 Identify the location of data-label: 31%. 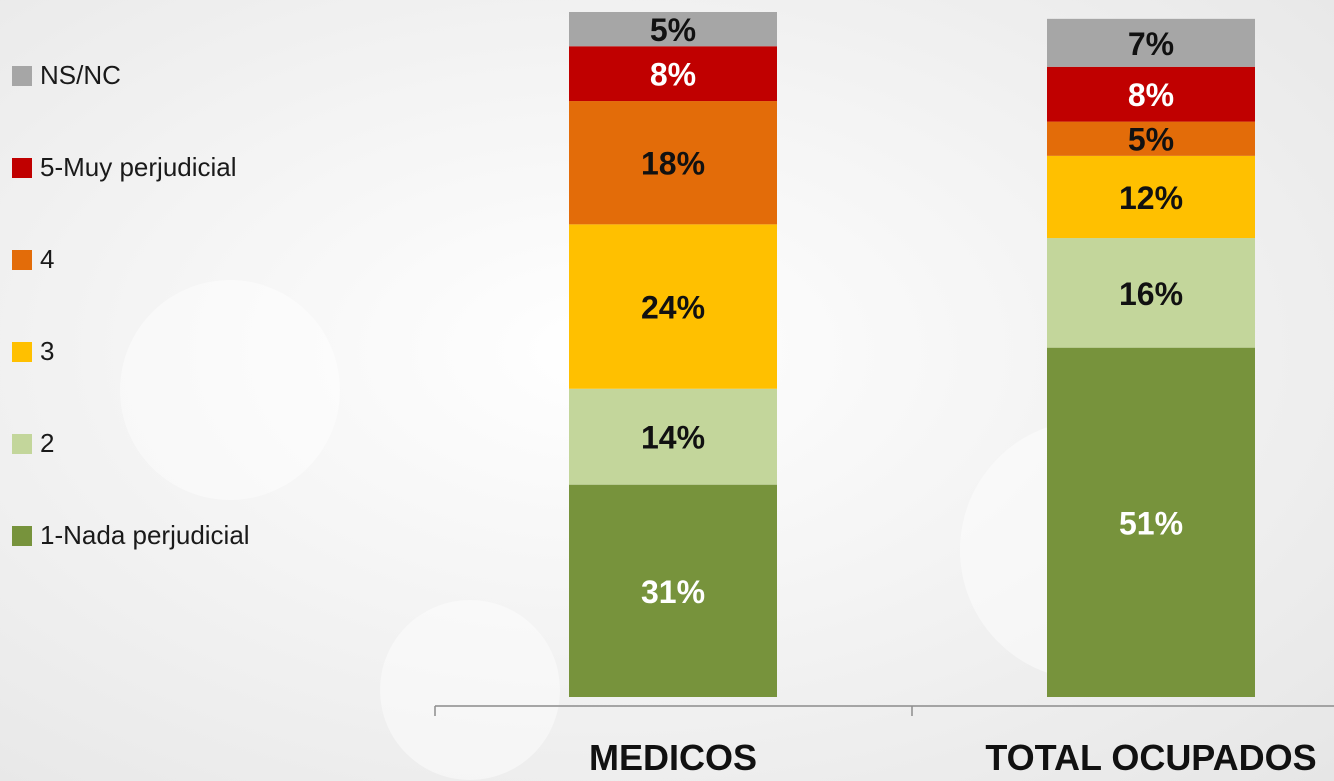
(673, 592).